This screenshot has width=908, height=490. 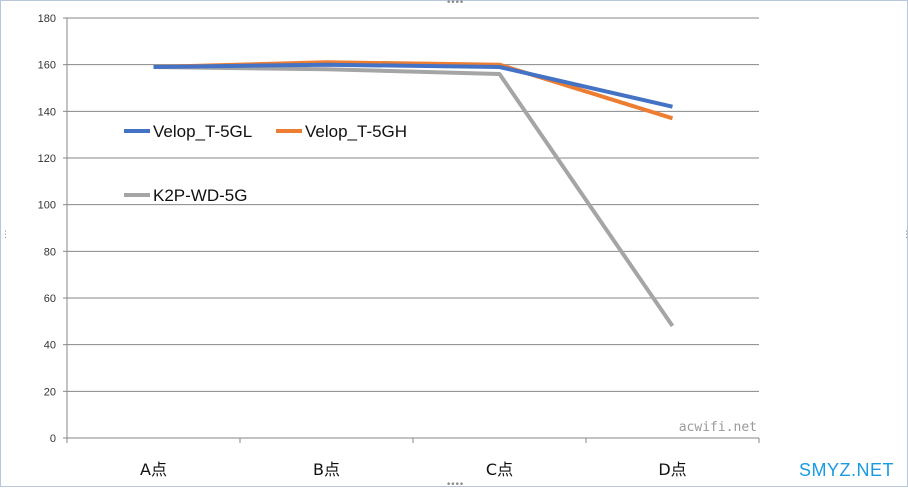 I want to click on plot-watermark: acwifi.net, so click(x=718, y=427).